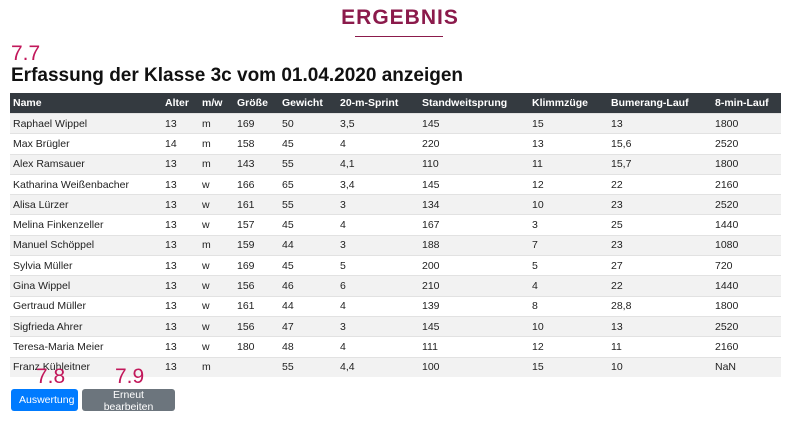  I want to click on table-cell: 15,6, so click(660, 144).